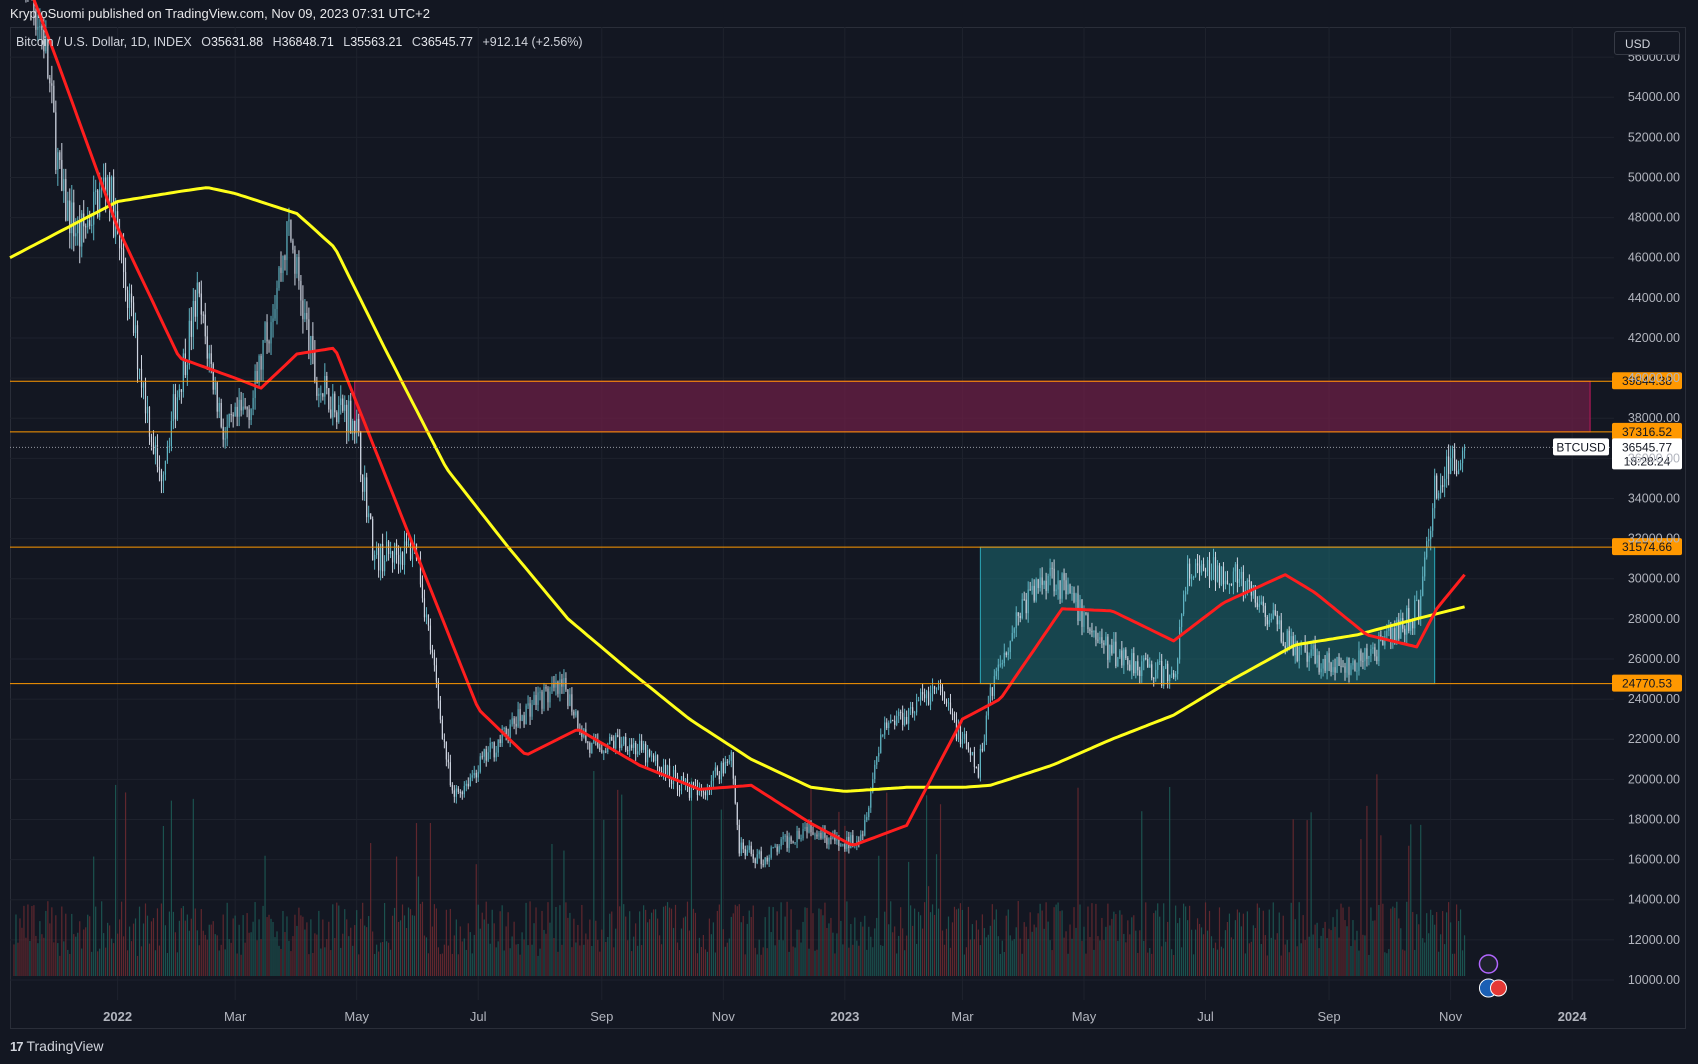 Image resolution: width=1698 pixels, height=1064 pixels. What do you see at coordinates (1654, 940) in the screenshot?
I see `y-tick-label: 12000.00` at bounding box center [1654, 940].